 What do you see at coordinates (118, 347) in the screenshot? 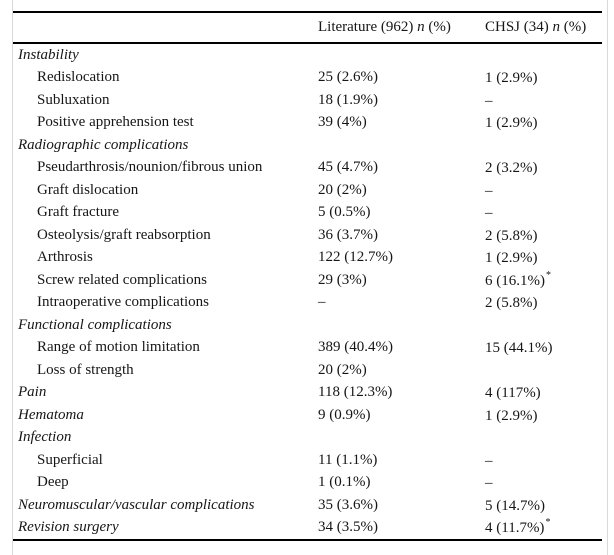
I see `row-label: Range of motion limitation` at bounding box center [118, 347].